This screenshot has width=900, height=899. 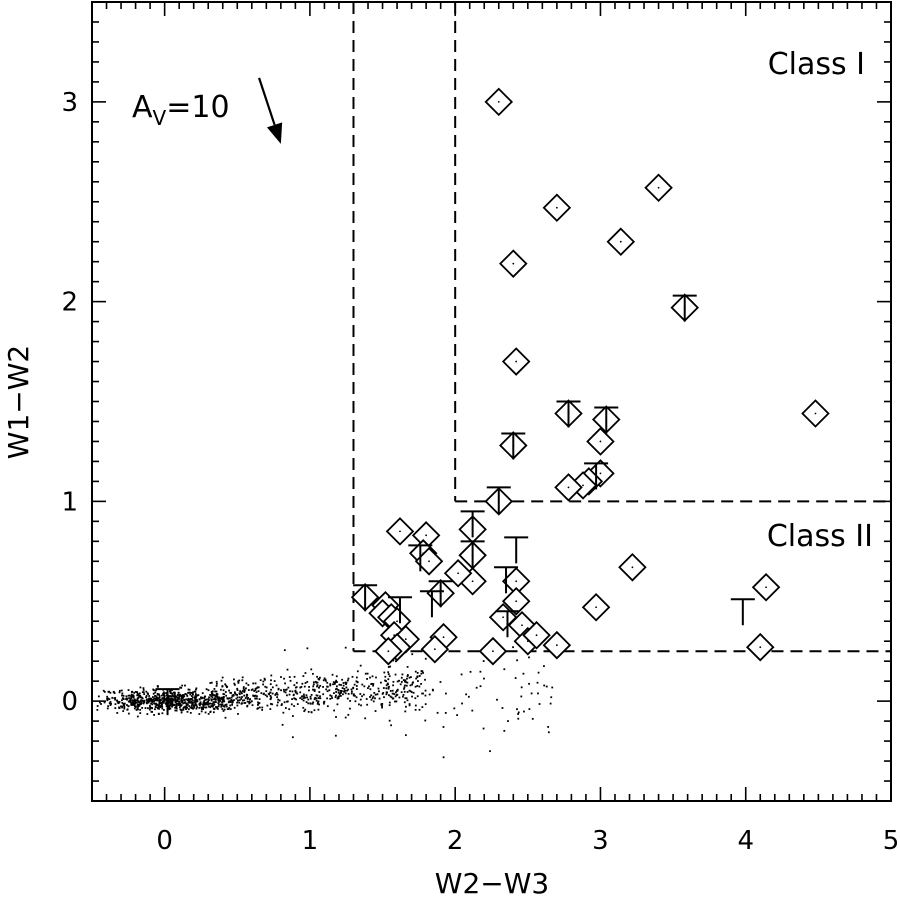 What do you see at coordinates (69, 303) in the screenshot?
I see `y-tick-label: 2` at bounding box center [69, 303].